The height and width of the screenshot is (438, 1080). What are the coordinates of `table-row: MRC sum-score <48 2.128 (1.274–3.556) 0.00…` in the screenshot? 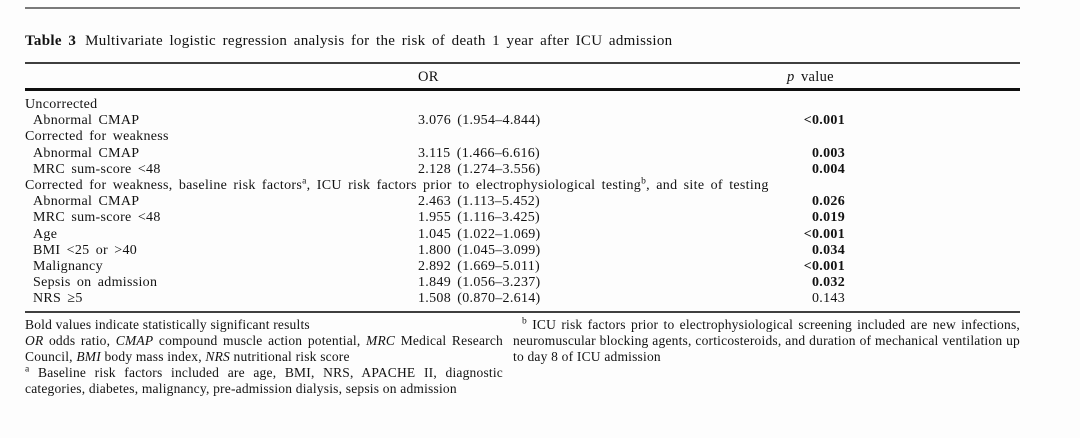 It's located at (522, 170).